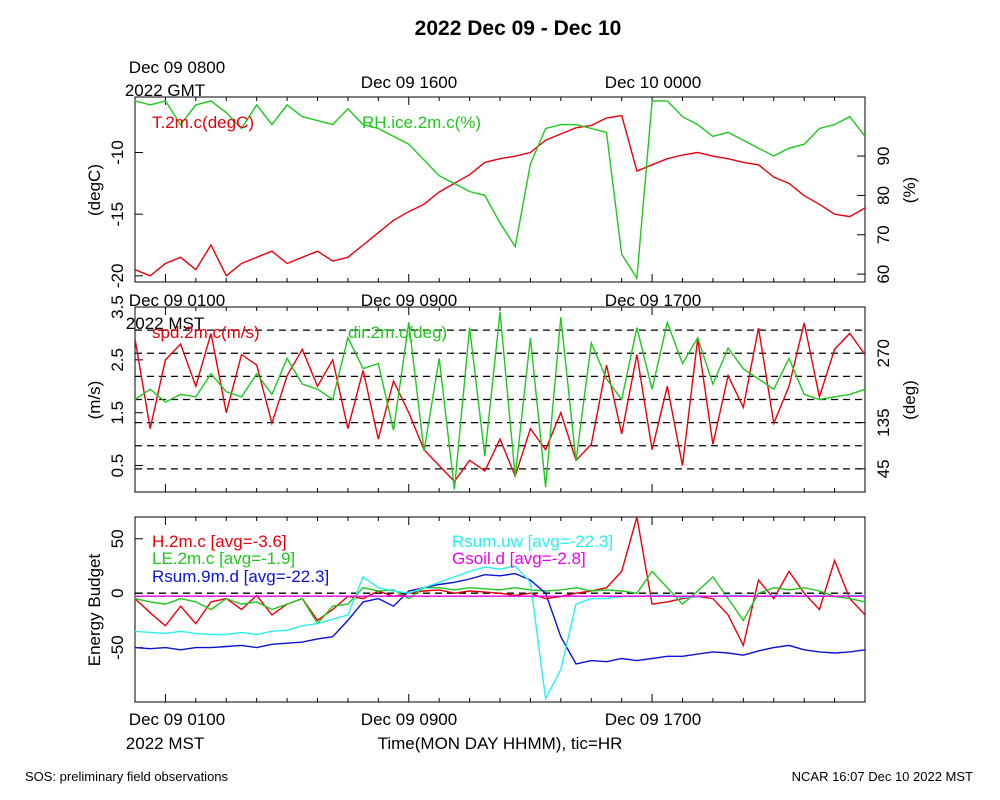 This screenshot has width=1000, height=800. I want to click on legend-rsum-9m-d: Rsum.9m.d [avg=-22.3], so click(240, 576).